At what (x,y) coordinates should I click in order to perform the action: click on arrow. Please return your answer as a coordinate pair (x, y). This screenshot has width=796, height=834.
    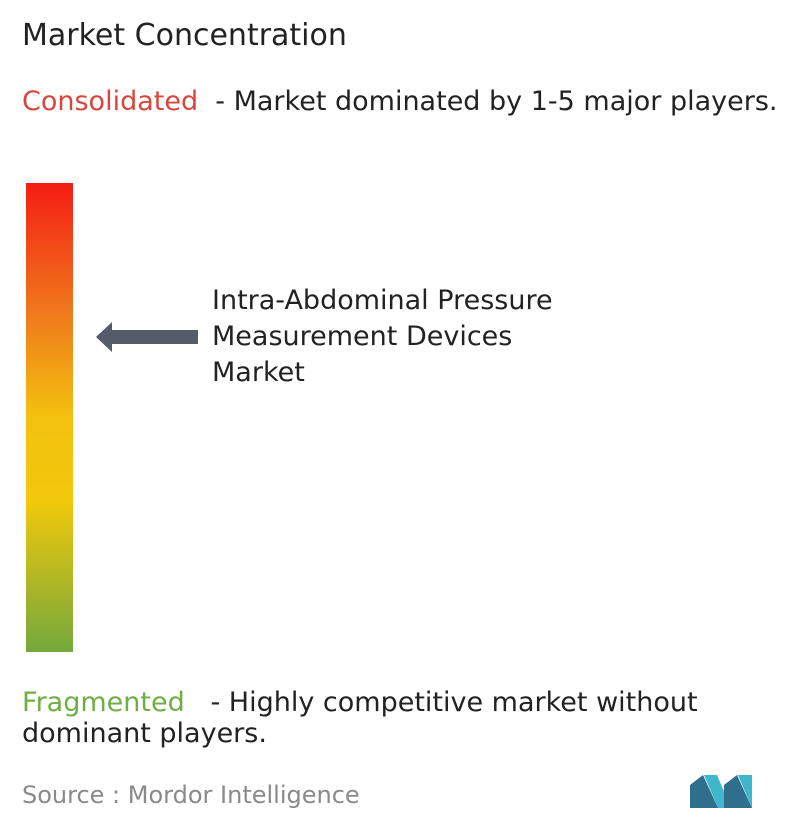
    Looking at the image, I should click on (147, 337).